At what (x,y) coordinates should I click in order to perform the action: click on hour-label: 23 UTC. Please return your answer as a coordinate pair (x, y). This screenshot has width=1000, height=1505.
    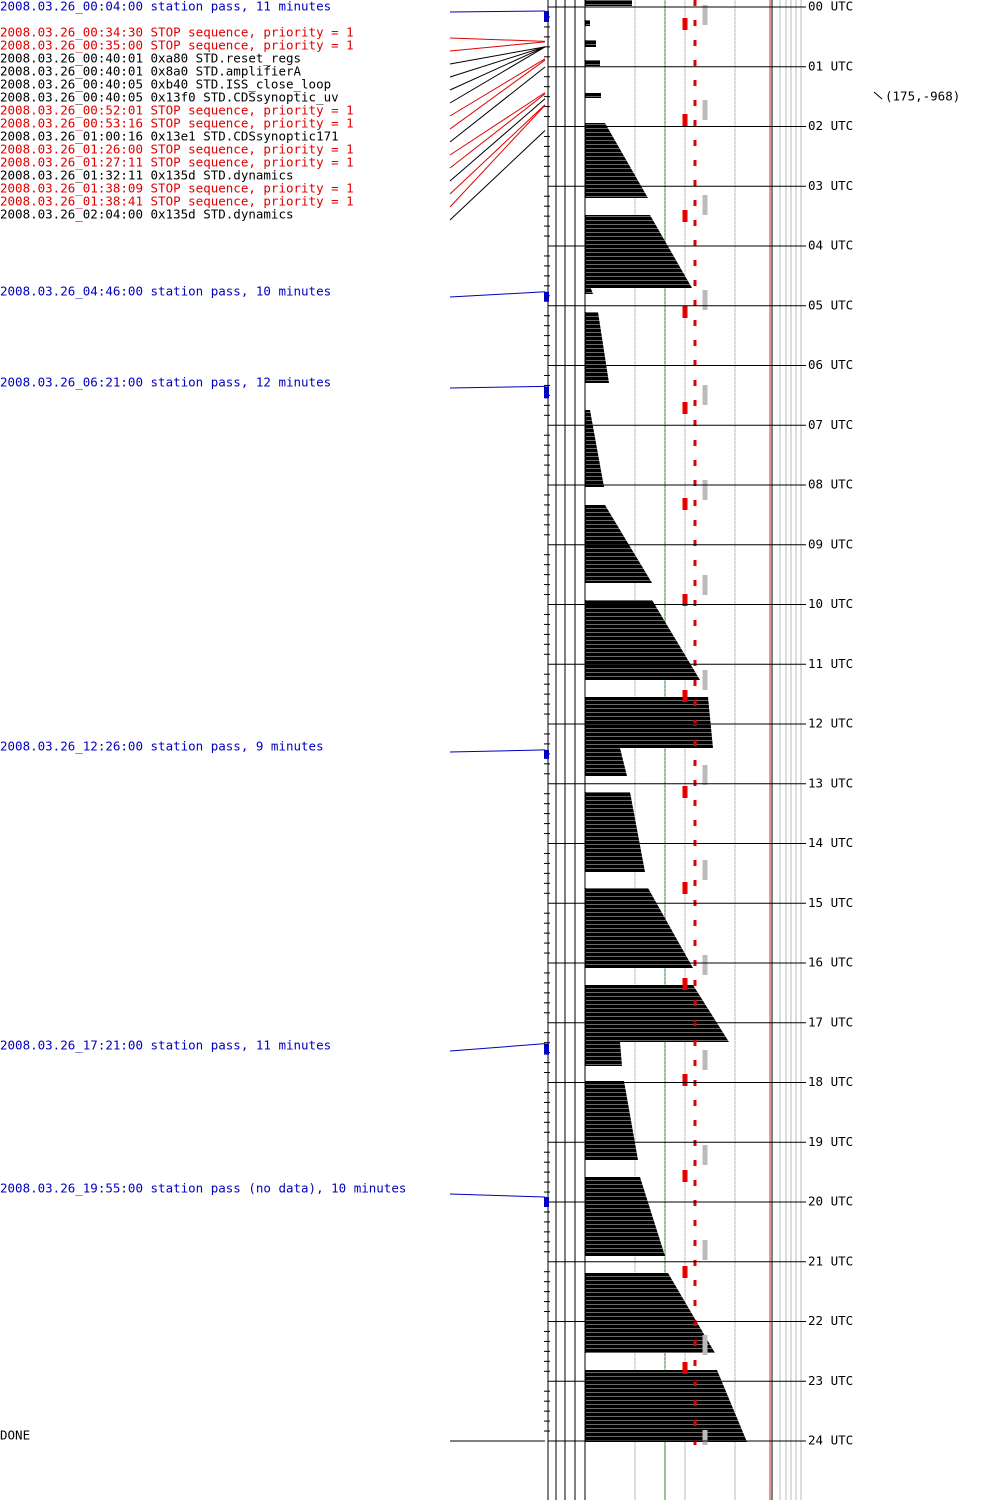
    Looking at the image, I should click on (830, 1380).